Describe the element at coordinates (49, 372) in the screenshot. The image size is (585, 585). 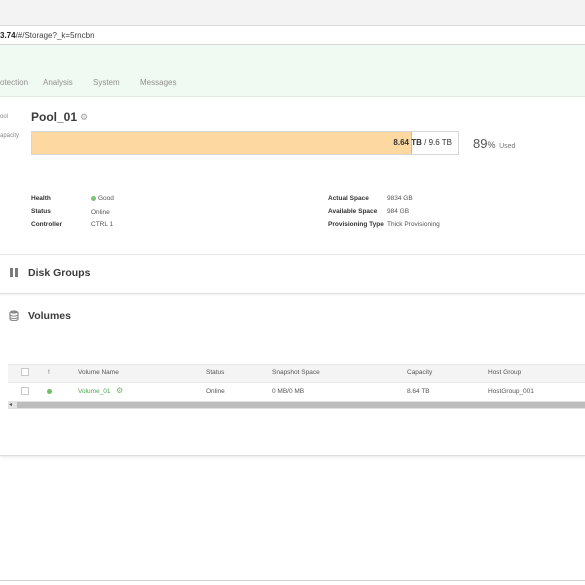
I see `column-header-alert: !` at that location.